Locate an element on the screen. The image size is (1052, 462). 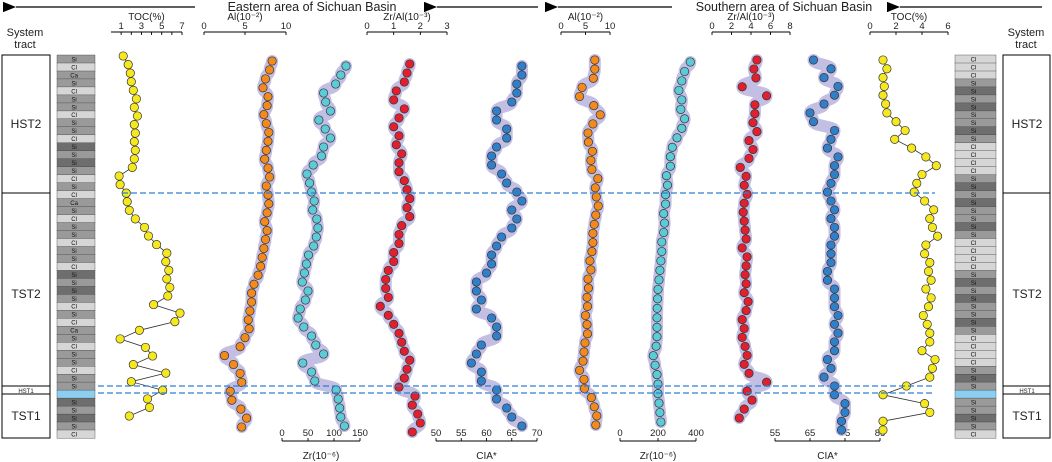
axis-label-s-toc: TOC(%) is located at coordinates (909, 17).